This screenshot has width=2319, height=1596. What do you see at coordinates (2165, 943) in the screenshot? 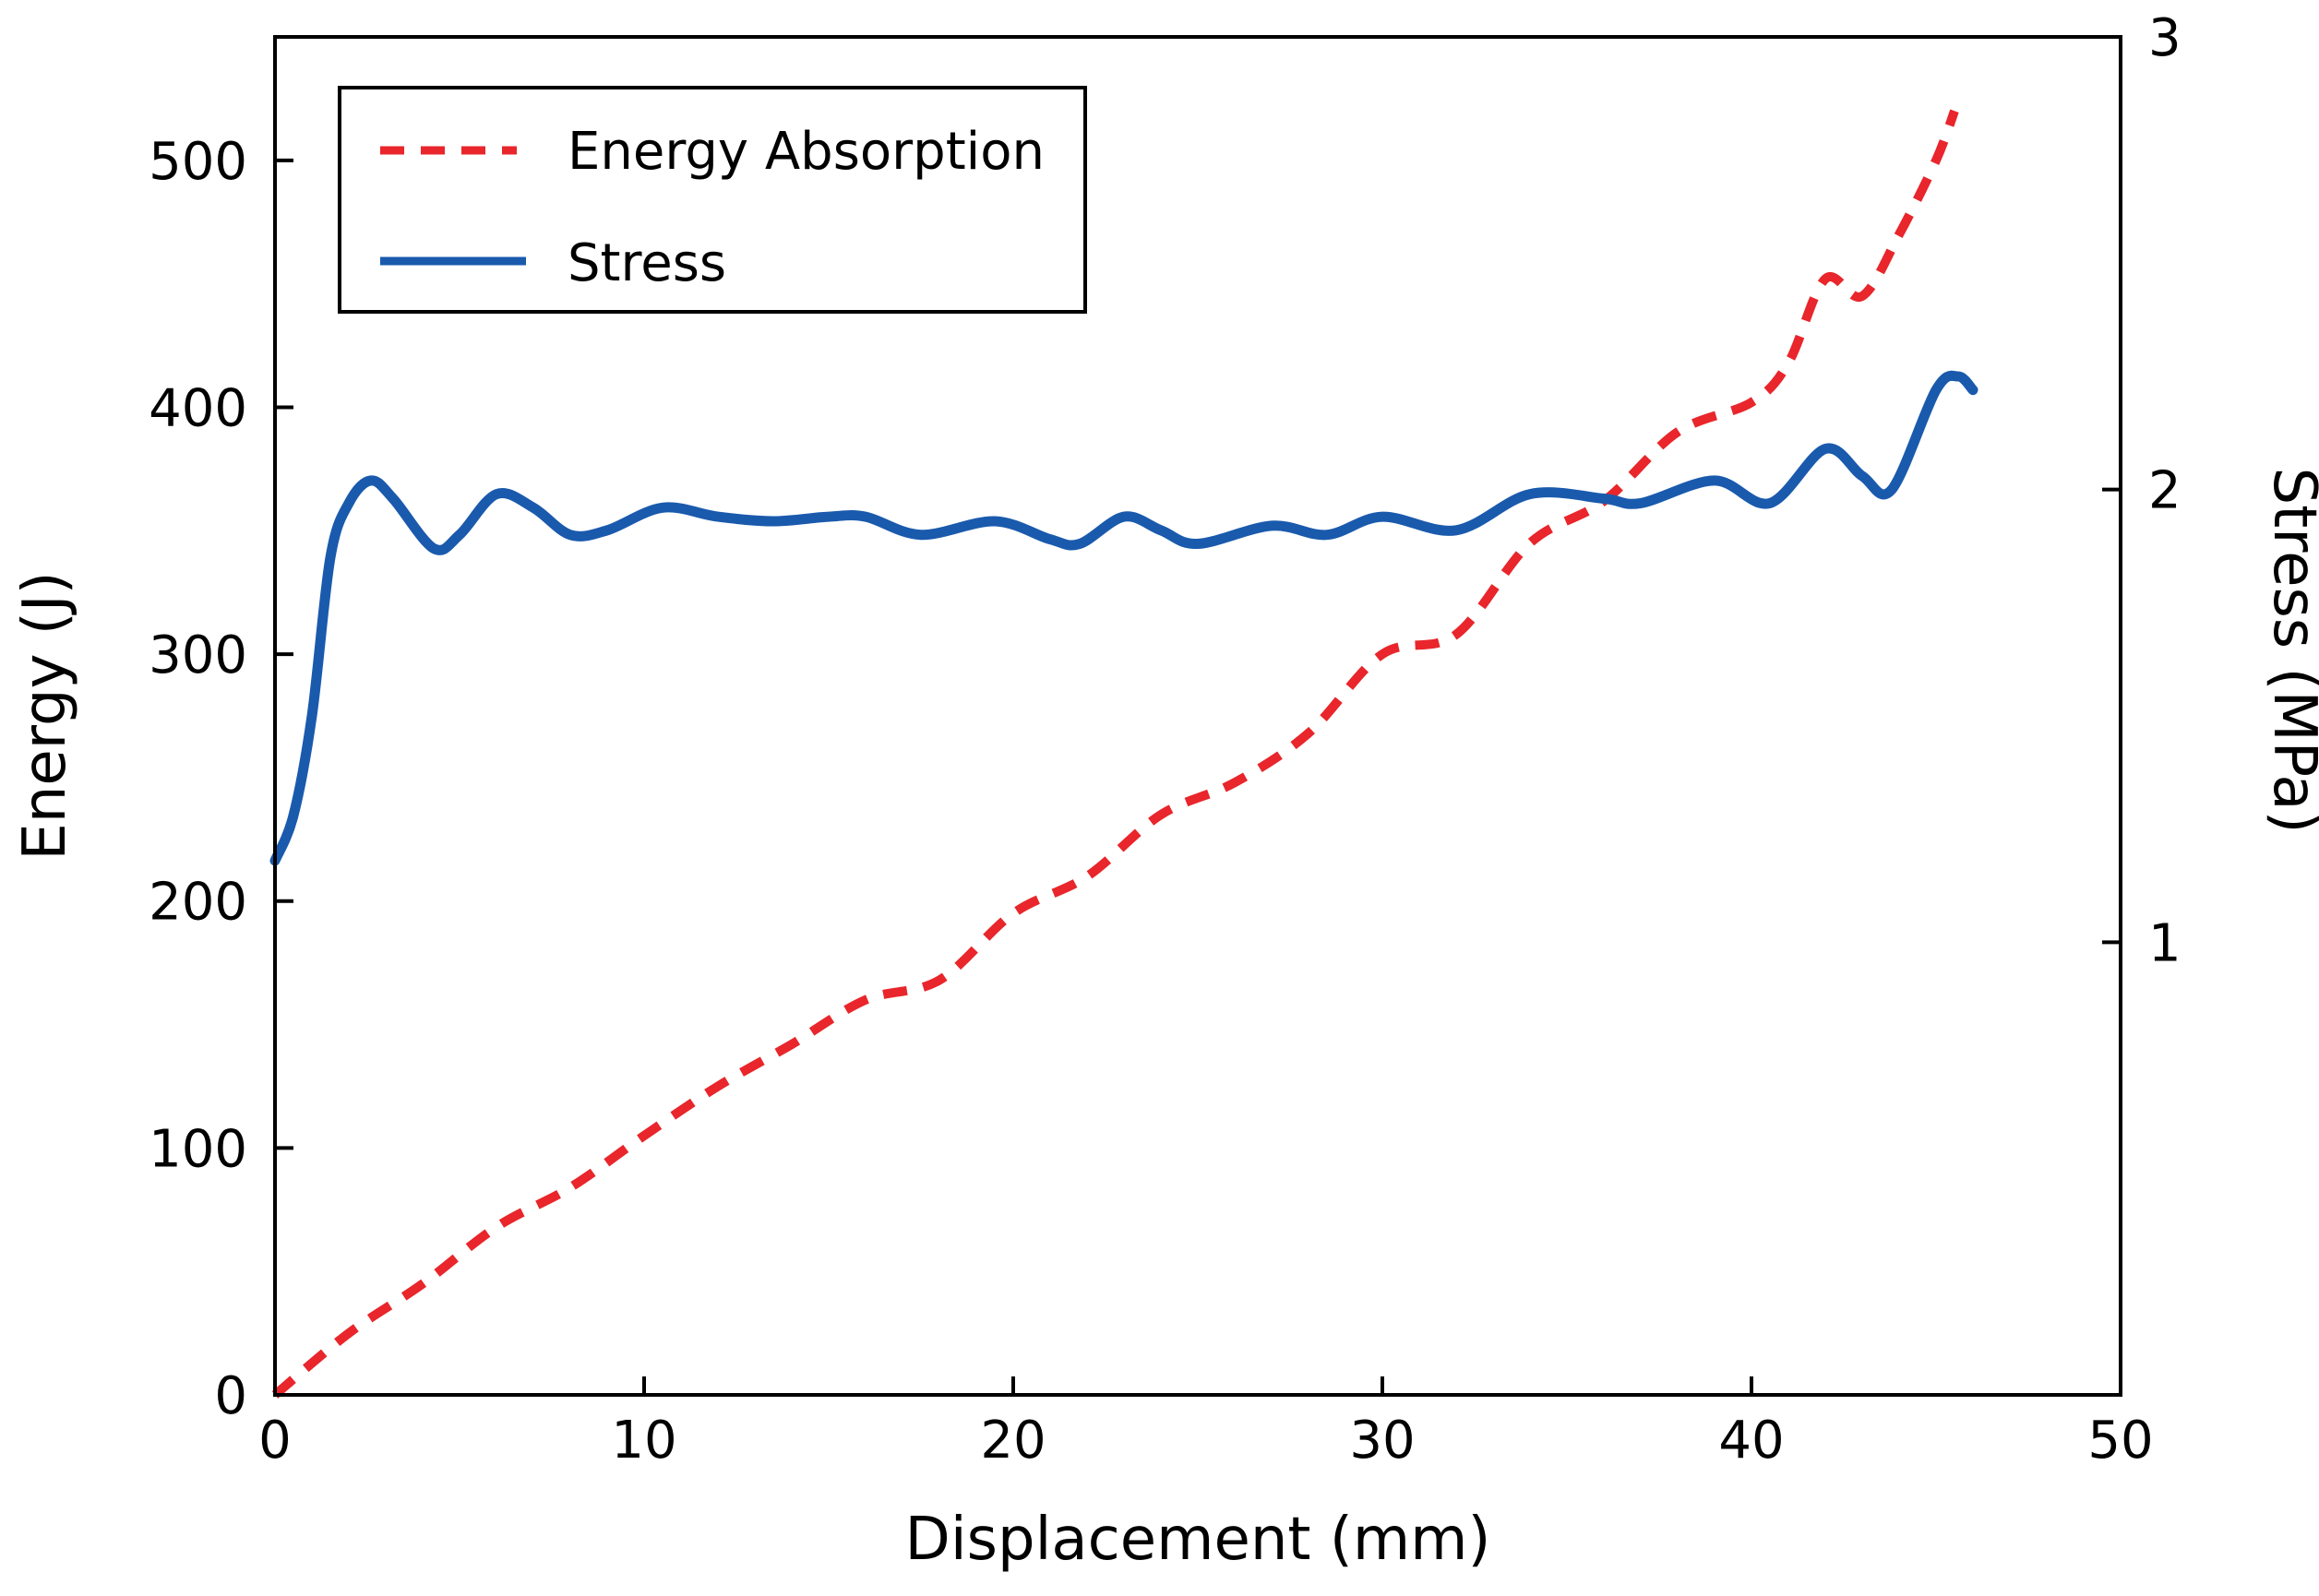
I see `y2-tick-label: 1` at bounding box center [2165, 943].